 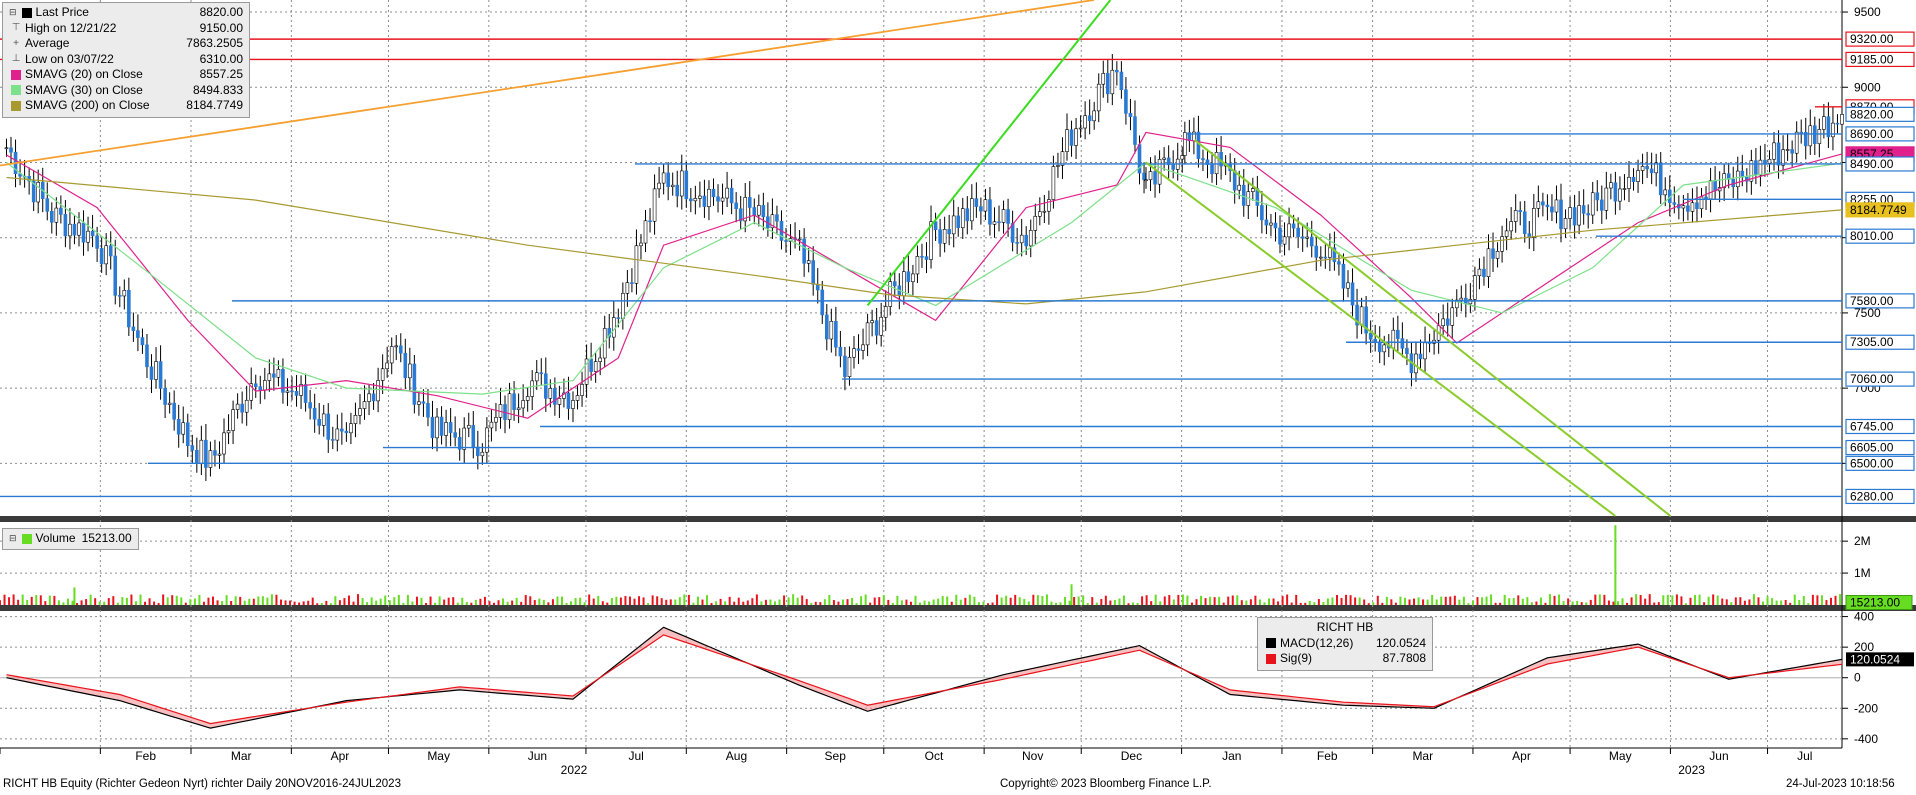 What do you see at coordinates (16, 105) in the screenshot?
I see `legend-swatch` at bounding box center [16, 105].